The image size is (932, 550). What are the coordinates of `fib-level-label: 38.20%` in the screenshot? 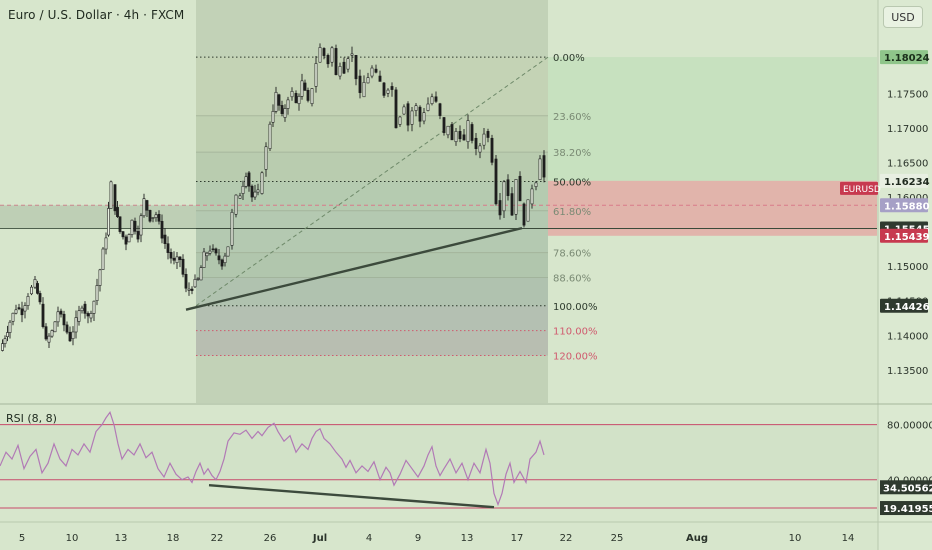 It's located at (572, 153).